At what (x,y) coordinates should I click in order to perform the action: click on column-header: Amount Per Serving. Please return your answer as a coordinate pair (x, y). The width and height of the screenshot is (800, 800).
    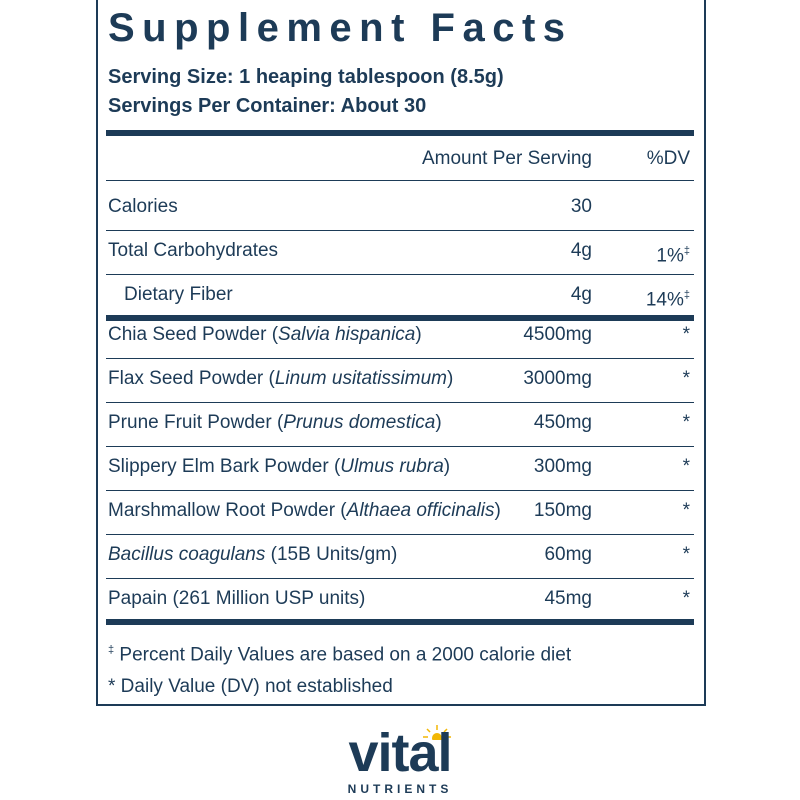
    Looking at the image, I should click on (506, 158).